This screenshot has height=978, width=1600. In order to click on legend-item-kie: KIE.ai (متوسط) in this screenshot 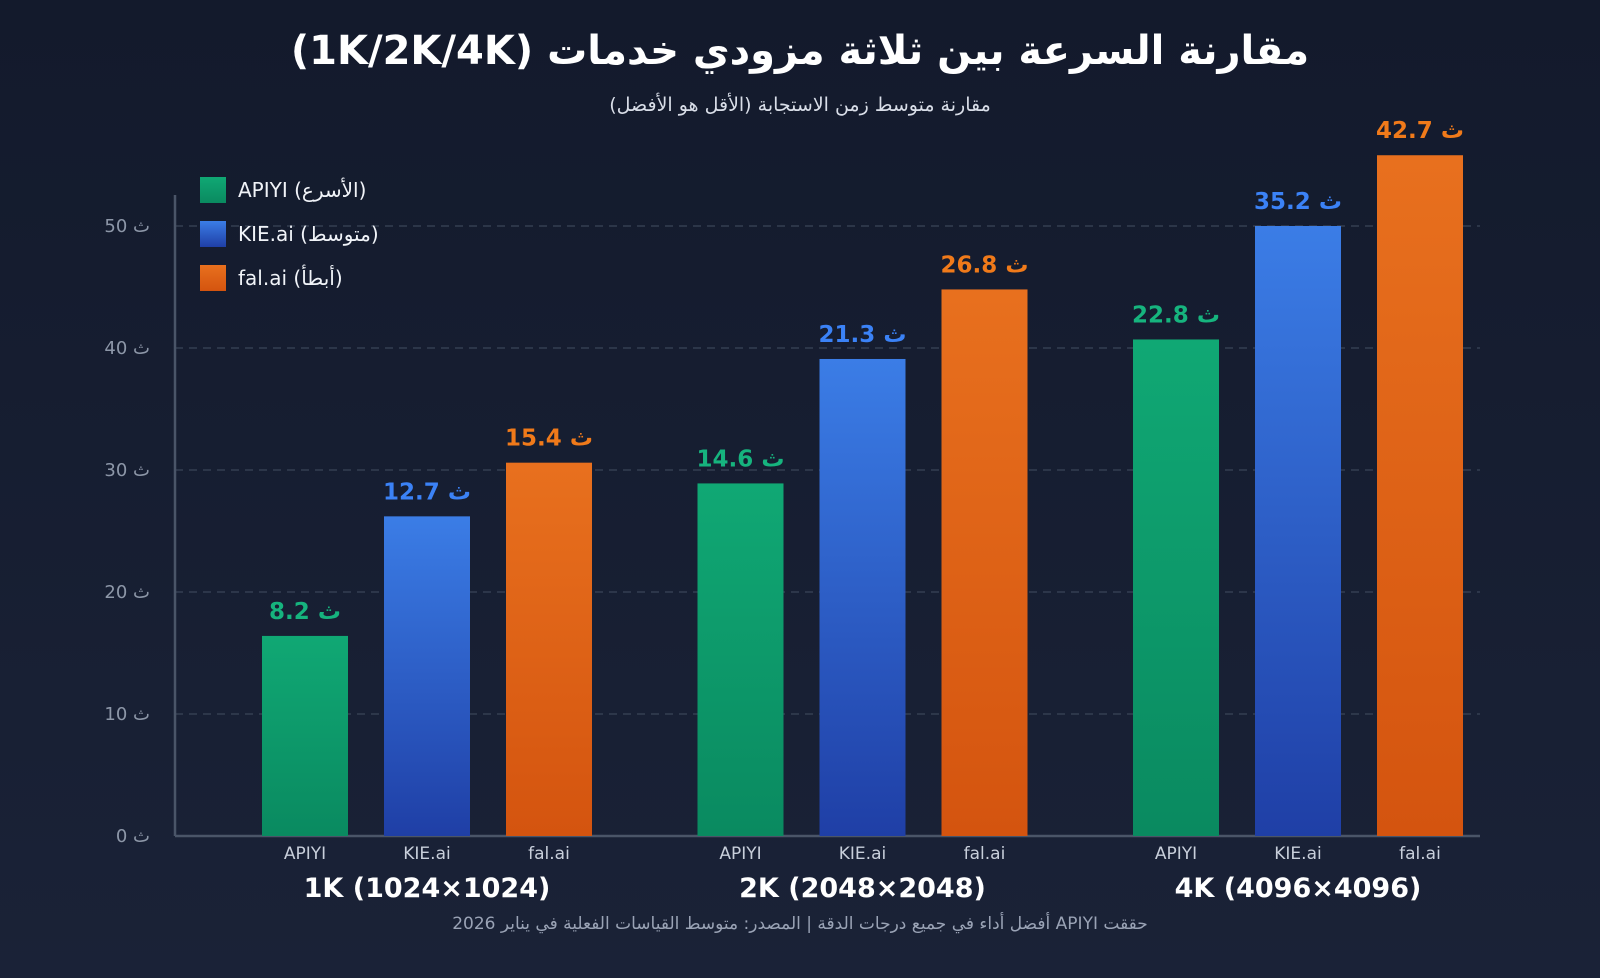, I will do `click(289, 234)`.